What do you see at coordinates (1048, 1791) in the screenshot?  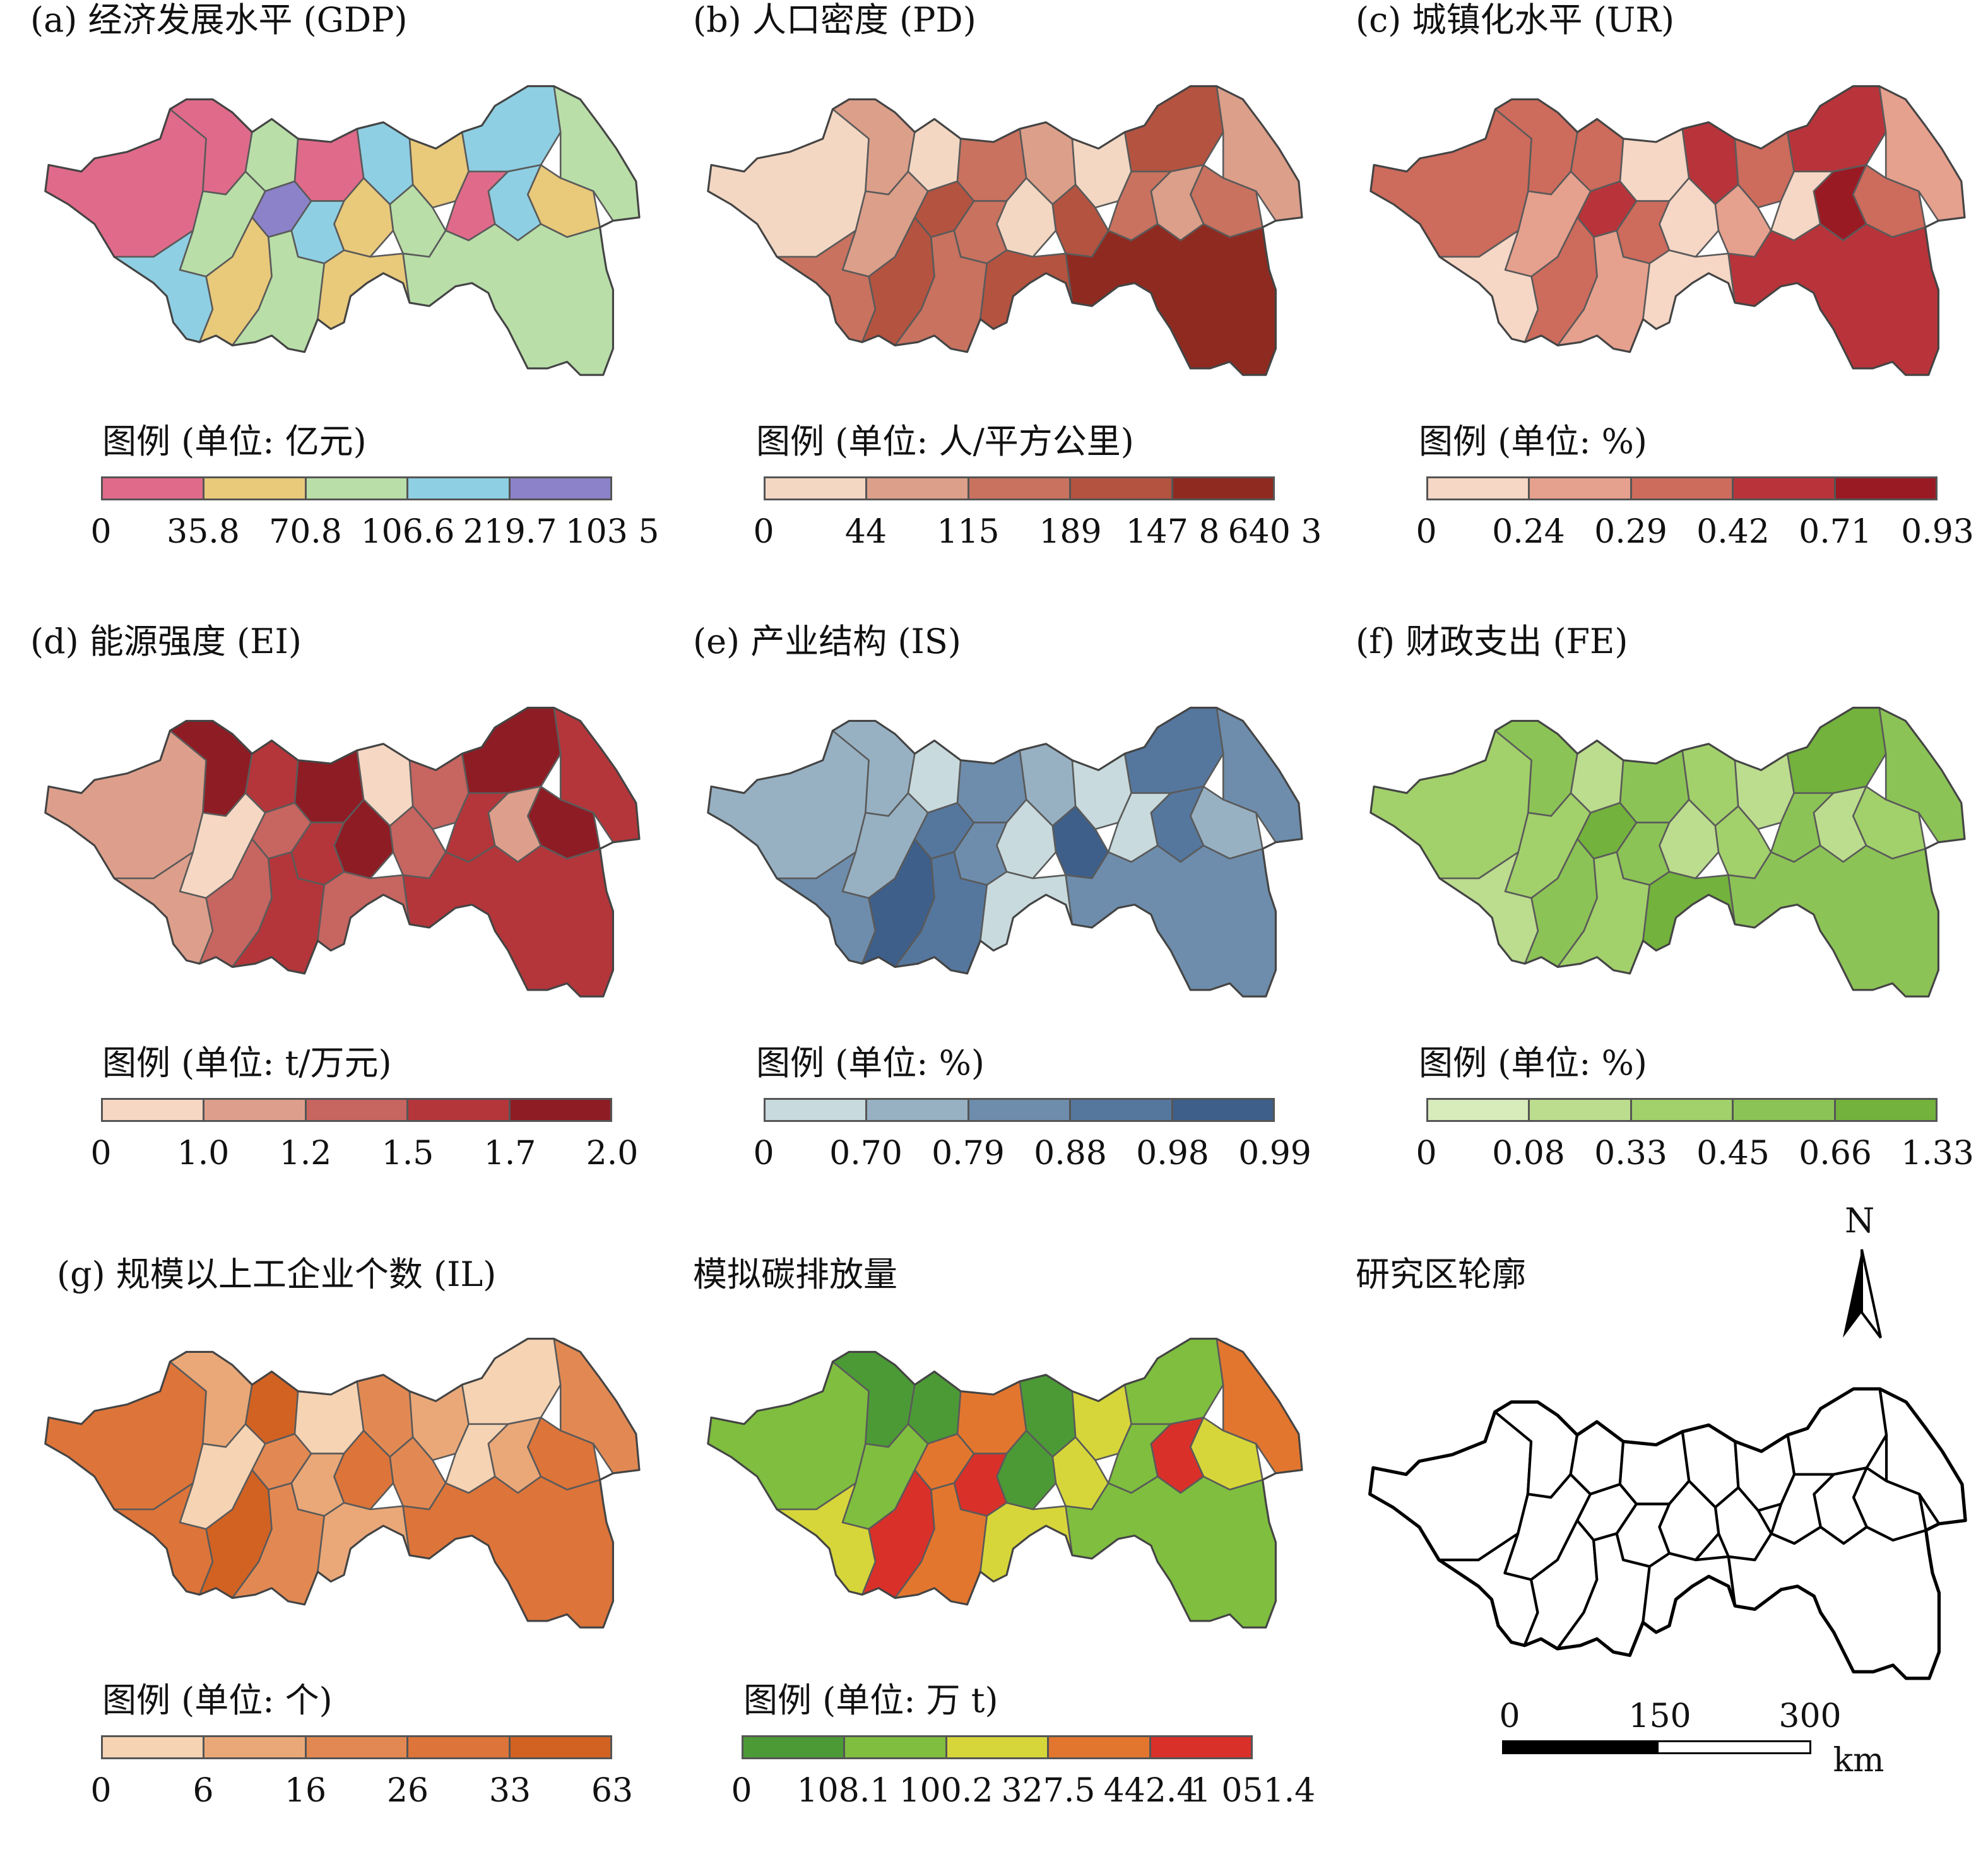 I see `legend-tick-label: 327.5` at bounding box center [1048, 1791].